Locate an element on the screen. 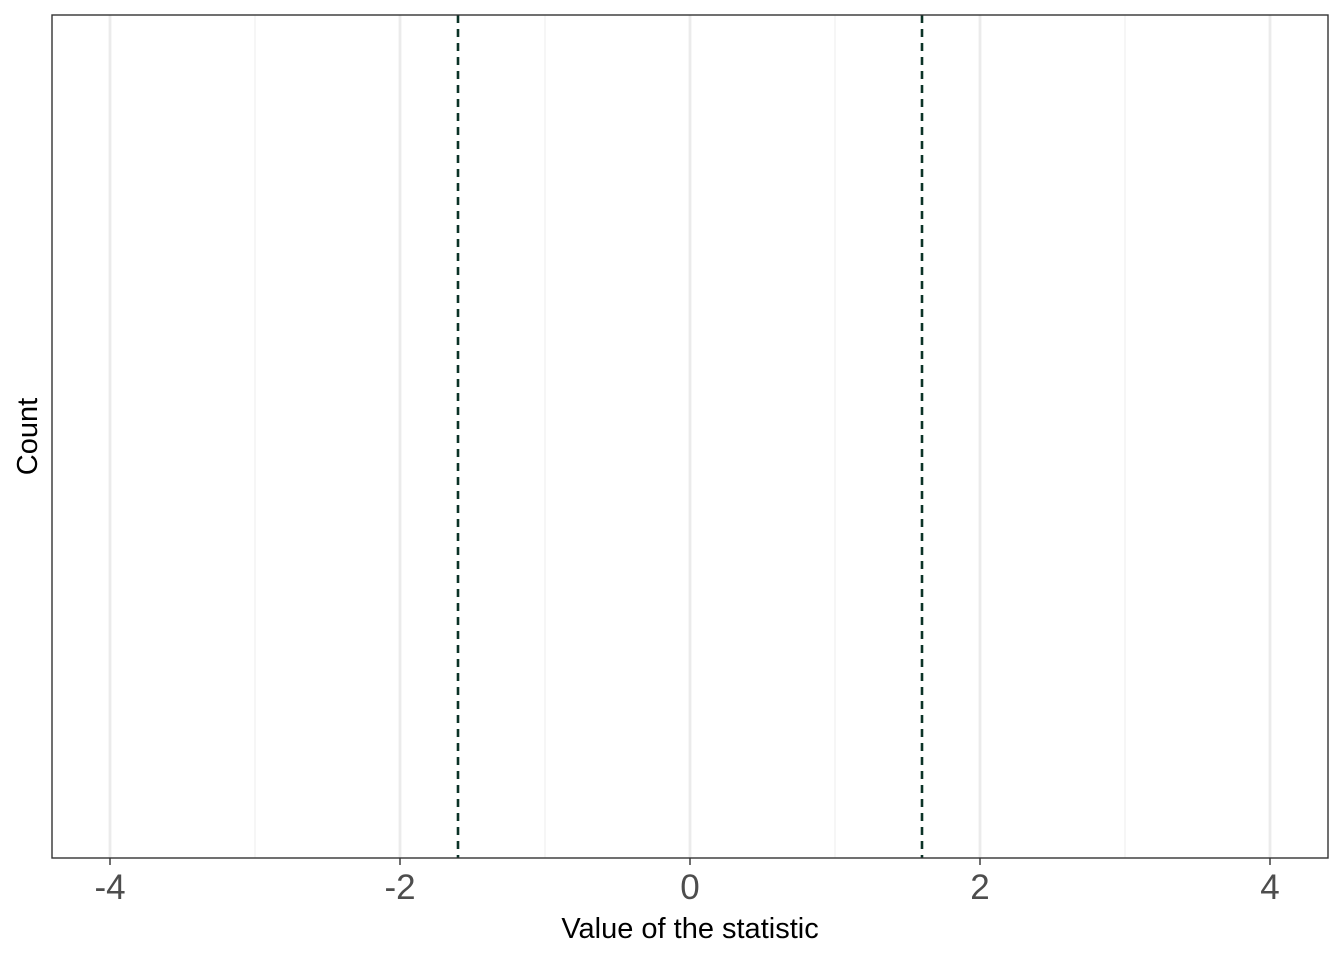  x-tick-label: 0 is located at coordinates (689, 887).